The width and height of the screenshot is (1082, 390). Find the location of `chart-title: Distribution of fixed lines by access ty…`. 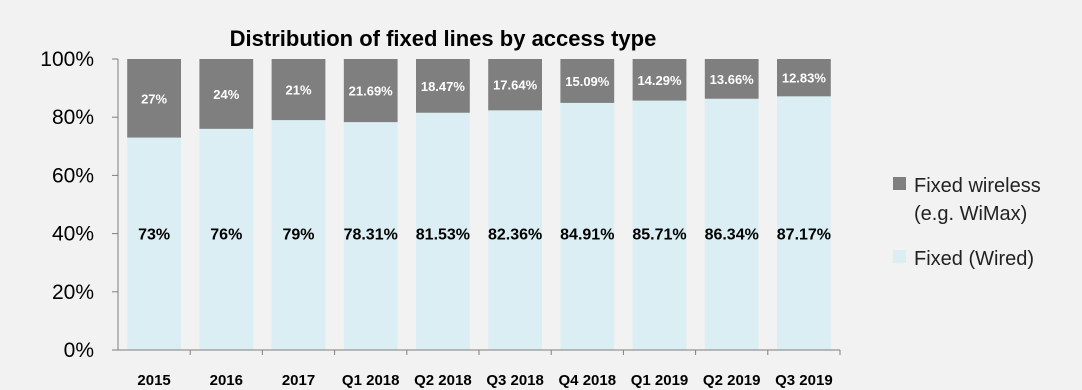

chart-title: Distribution of fixed lines by access ty… is located at coordinates (443, 38).